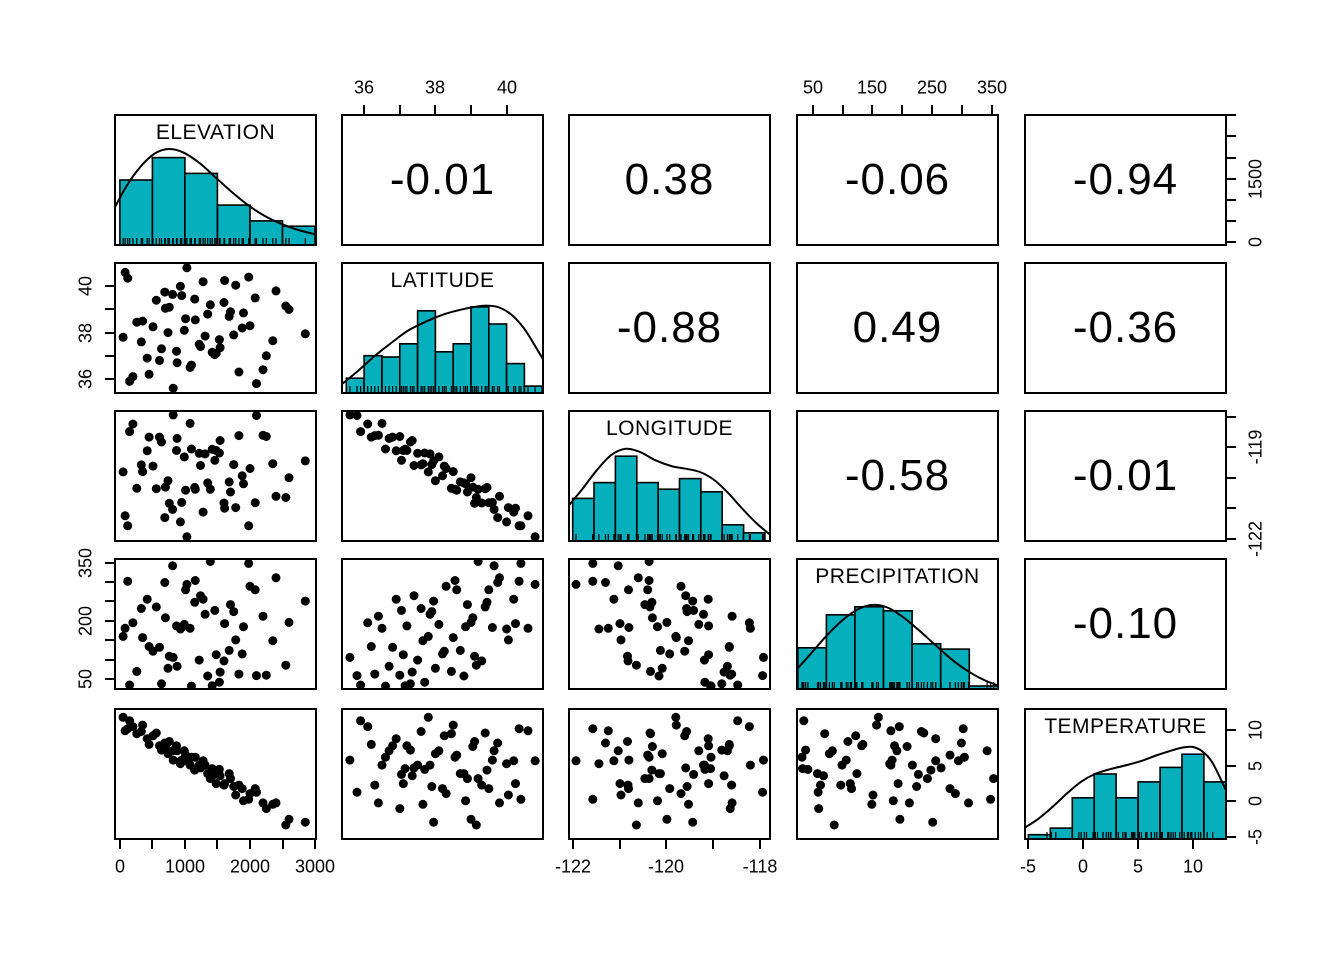  I want to click on variable-label-latitude: LATITUDE, so click(442, 280).